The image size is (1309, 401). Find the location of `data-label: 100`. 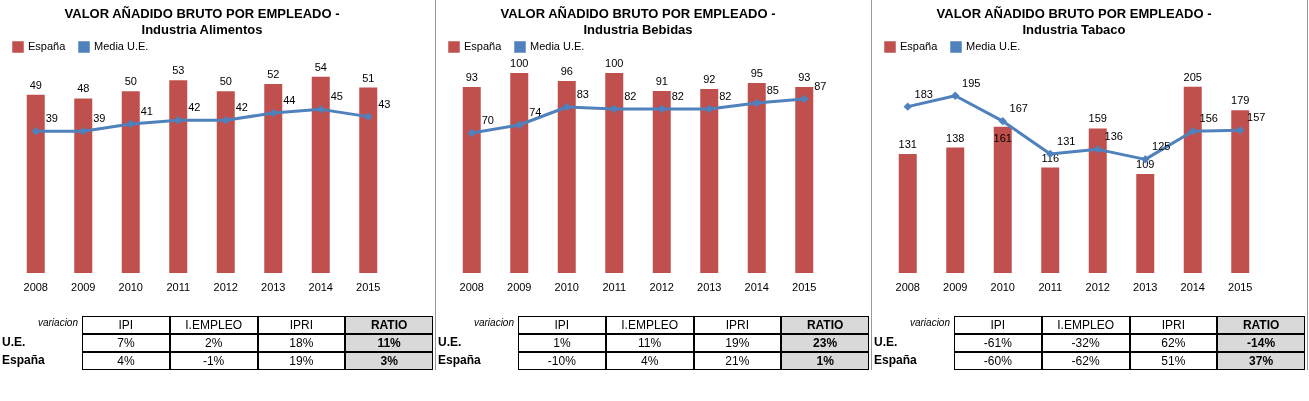

data-label: 100 is located at coordinates (519, 63).